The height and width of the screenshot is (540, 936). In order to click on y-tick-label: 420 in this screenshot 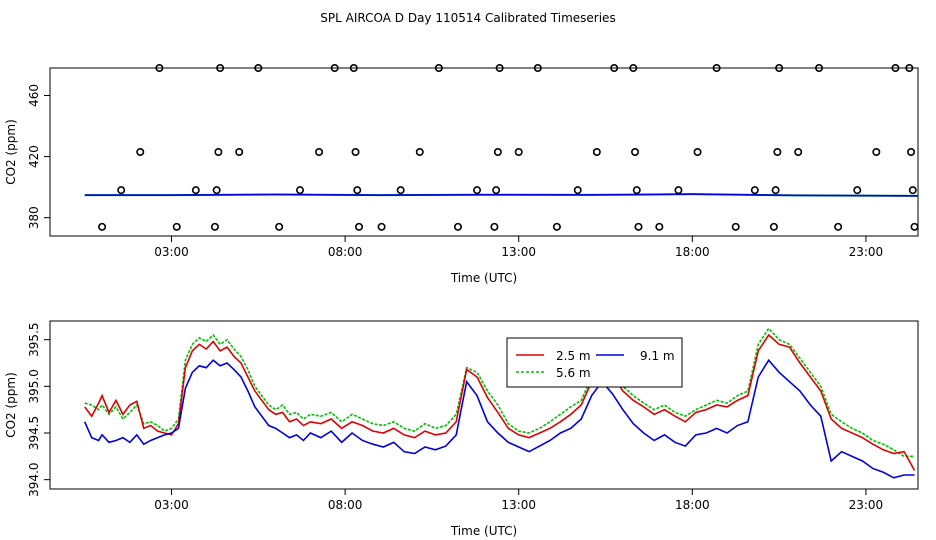, I will do `click(34, 156)`.